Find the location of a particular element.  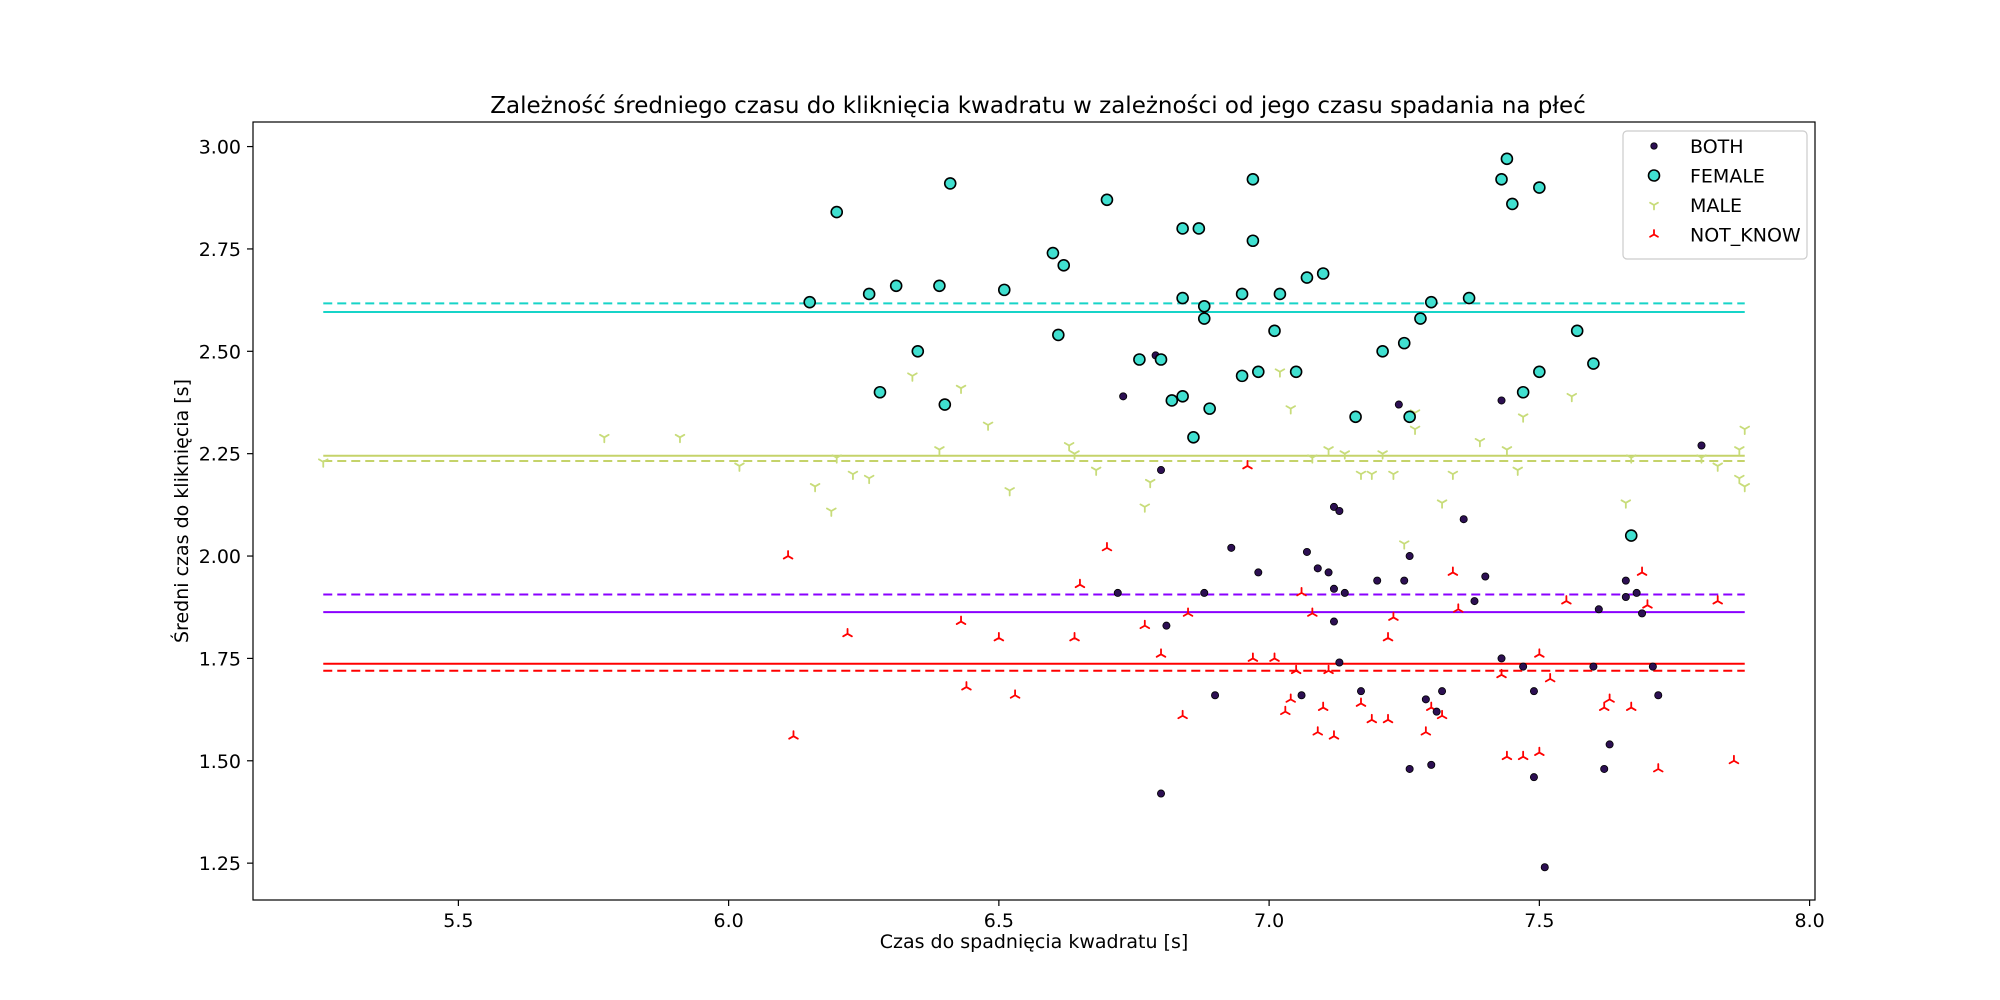

y-tick-label: 1.50 is located at coordinates (220, 762).